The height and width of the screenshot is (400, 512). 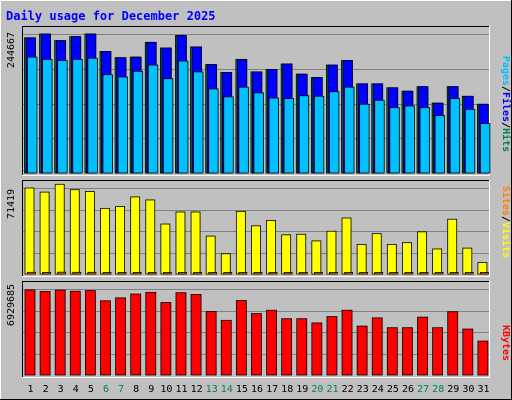 What do you see at coordinates (393, 389) in the screenshot?
I see `x-tick-label-day-25: 25` at bounding box center [393, 389].